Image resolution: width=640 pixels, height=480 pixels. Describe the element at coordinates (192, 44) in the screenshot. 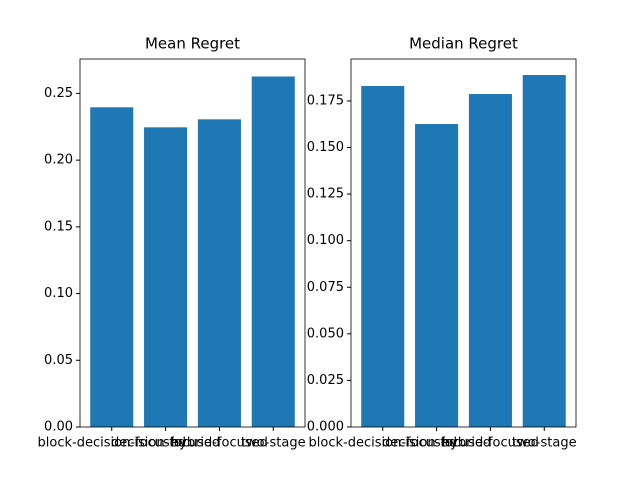

I see `chart-title: Mean Regret` at that location.